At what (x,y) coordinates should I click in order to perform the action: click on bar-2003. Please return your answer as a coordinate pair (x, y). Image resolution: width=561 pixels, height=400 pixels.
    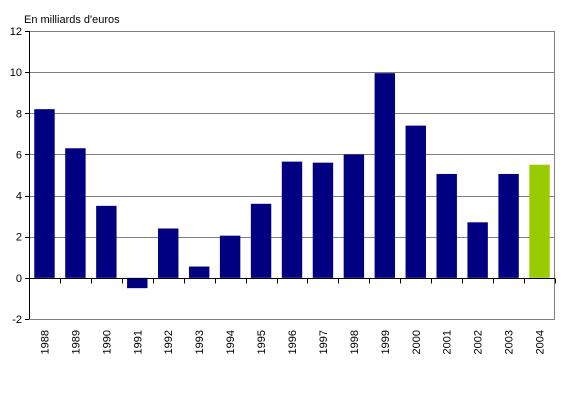
    Looking at the image, I should click on (508, 225).